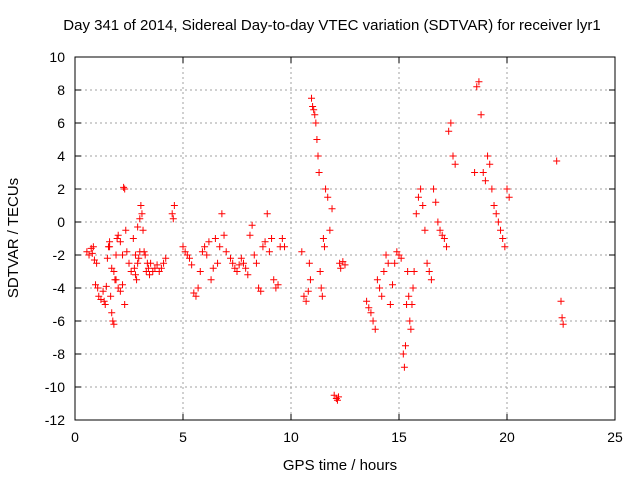 The width and height of the screenshot is (640, 480). Describe the element at coordinates (61, 123) in the screenshot. I see `y-tick-label-9: 6` at that location.